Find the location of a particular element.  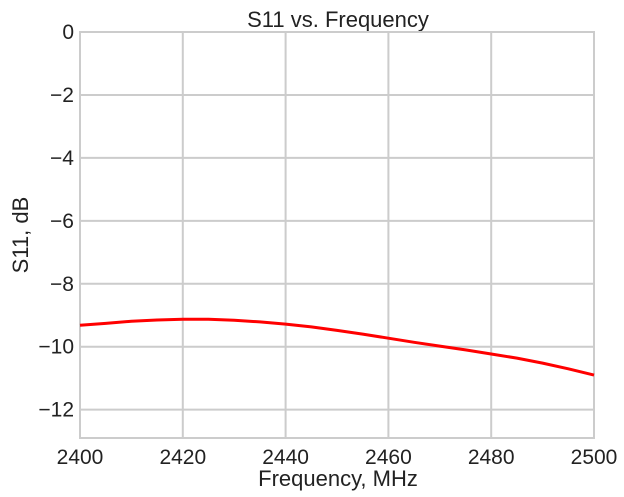

x-tick-label: 2460 is located at coordinates (388, 457).